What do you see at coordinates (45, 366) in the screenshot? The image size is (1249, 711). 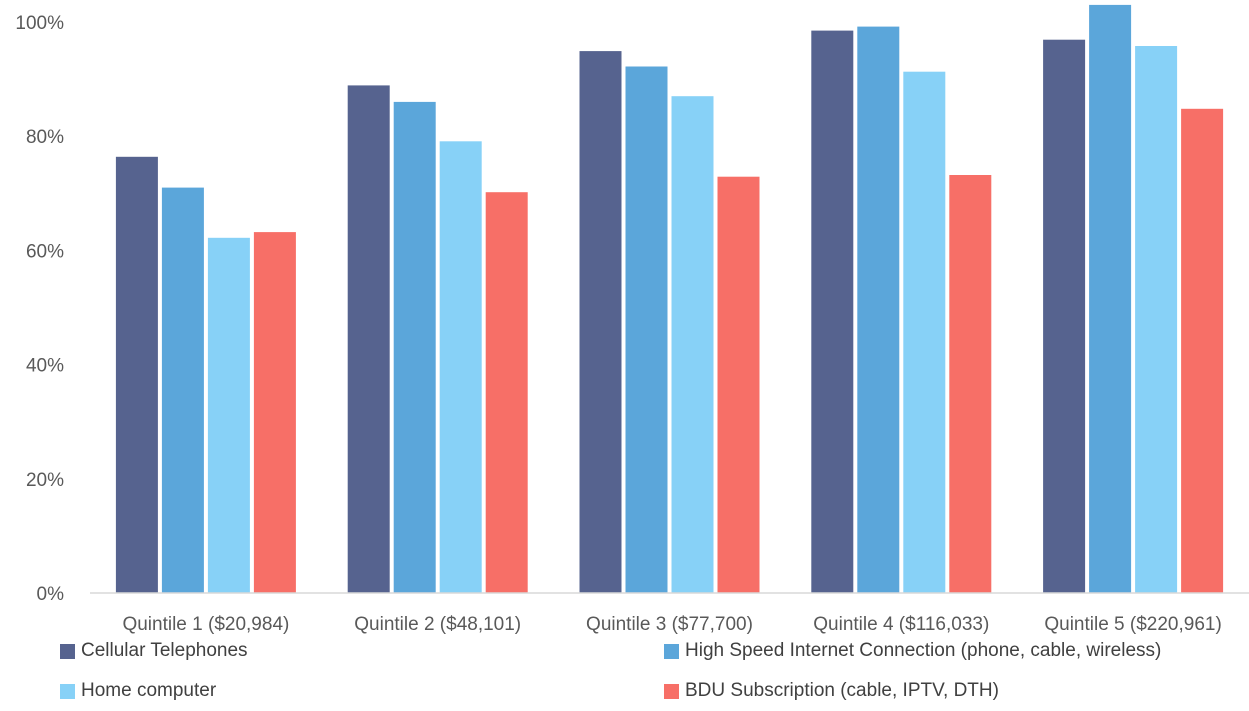 I see `y-tick-label: 40%` at bounding box center [45, 366].